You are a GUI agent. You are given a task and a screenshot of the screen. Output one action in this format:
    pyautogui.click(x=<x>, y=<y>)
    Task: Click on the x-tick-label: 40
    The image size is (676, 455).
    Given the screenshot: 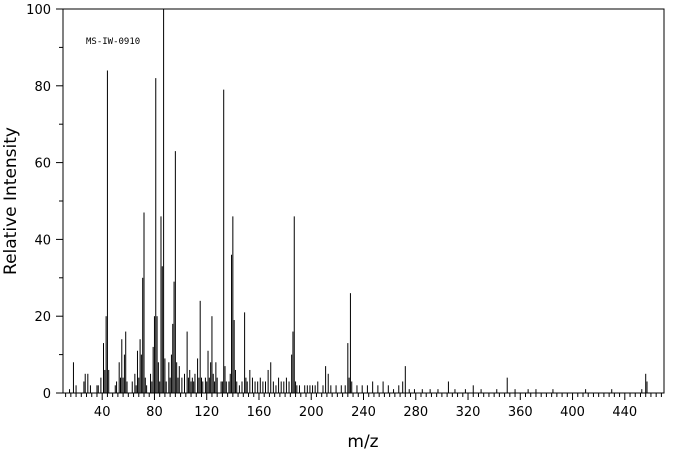 What is the action you would take?
    pyautogui.click(x=102, y=412)
    